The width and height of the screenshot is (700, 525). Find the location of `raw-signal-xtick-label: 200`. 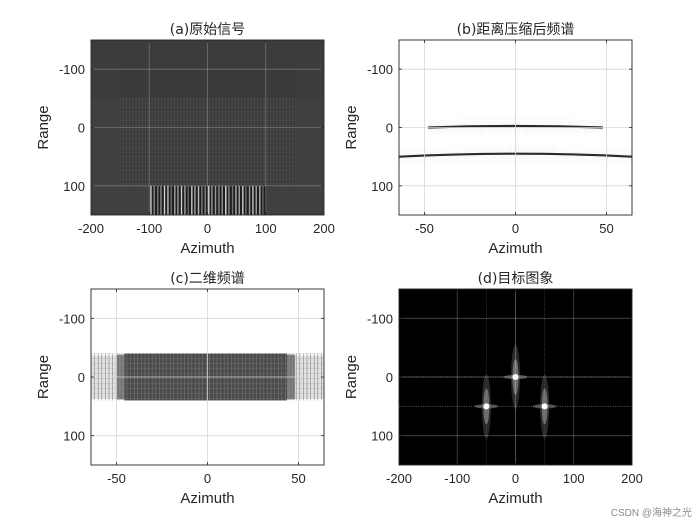

raw-signal-xtick-label: 200 is located at coordinates (324, 228).